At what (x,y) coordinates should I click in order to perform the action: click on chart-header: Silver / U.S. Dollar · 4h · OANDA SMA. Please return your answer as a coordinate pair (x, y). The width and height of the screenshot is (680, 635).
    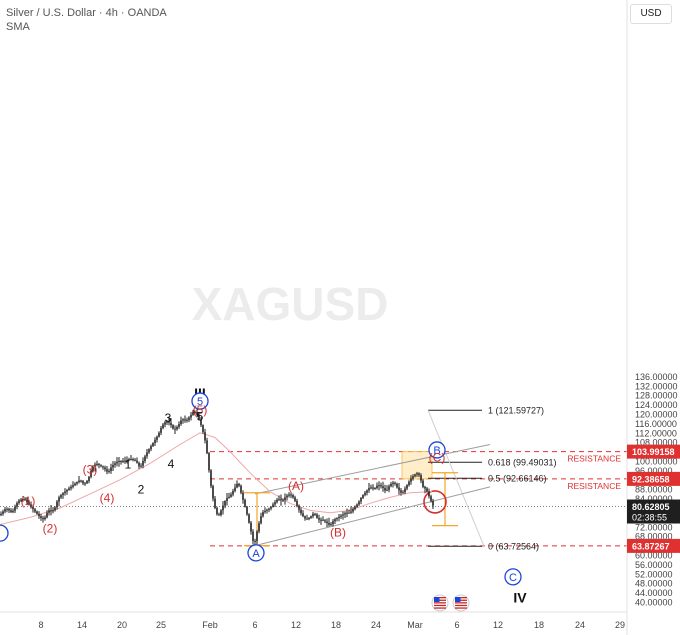
    Looking at the image, I should click on (86, 20).